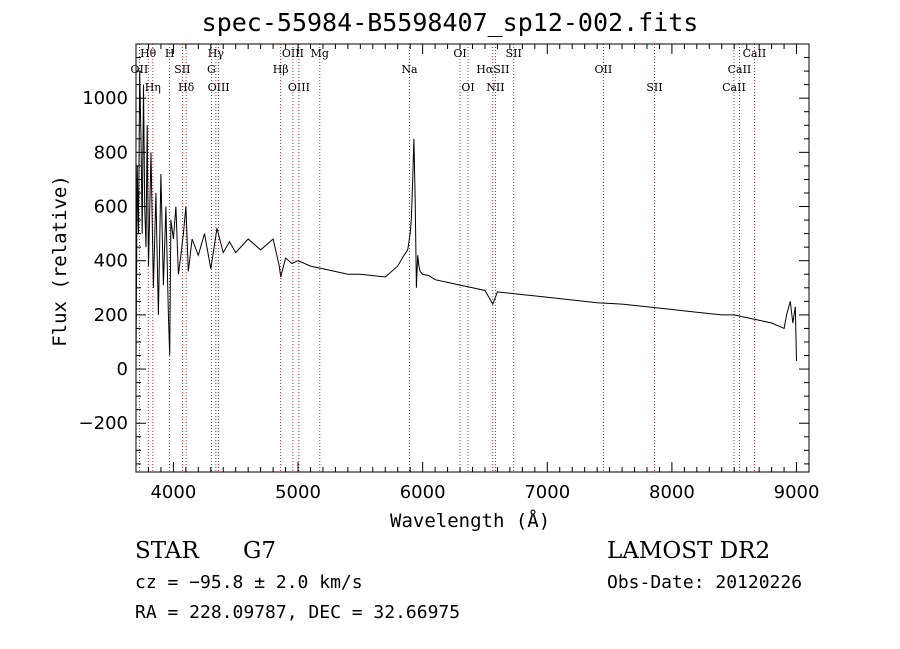  I want to click on coordinates-info: RA = 228.09787, DEC = 32.66975, so click(298, 612).